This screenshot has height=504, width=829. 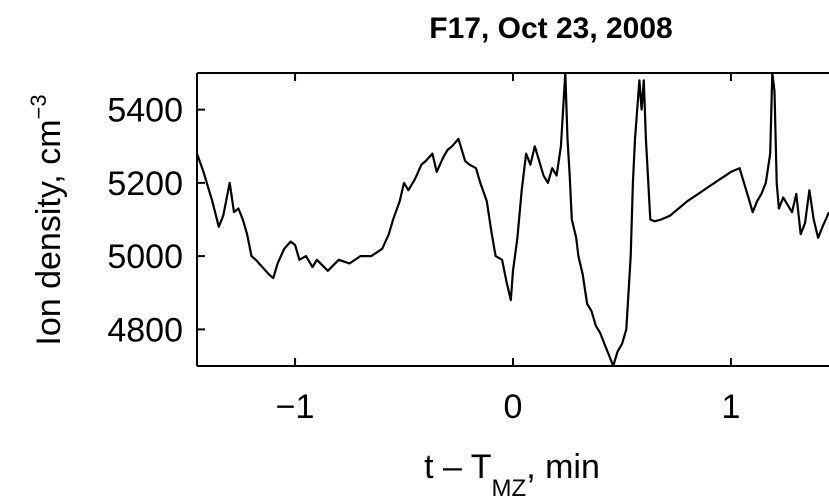 I want to click on y-axis-label-superscript: −3, so click(x=38, y=106).